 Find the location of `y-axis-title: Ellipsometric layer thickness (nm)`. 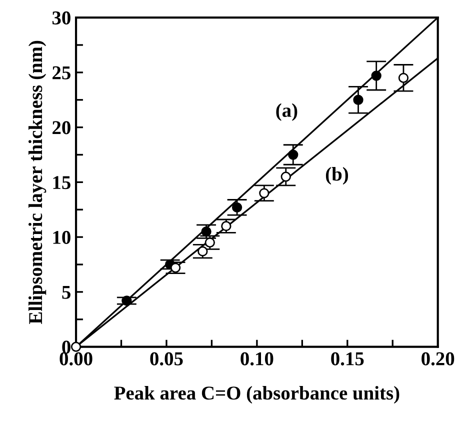

y-axis-title: Ellipsometric layer thickness (nm) is located at coordinates (37, 182).